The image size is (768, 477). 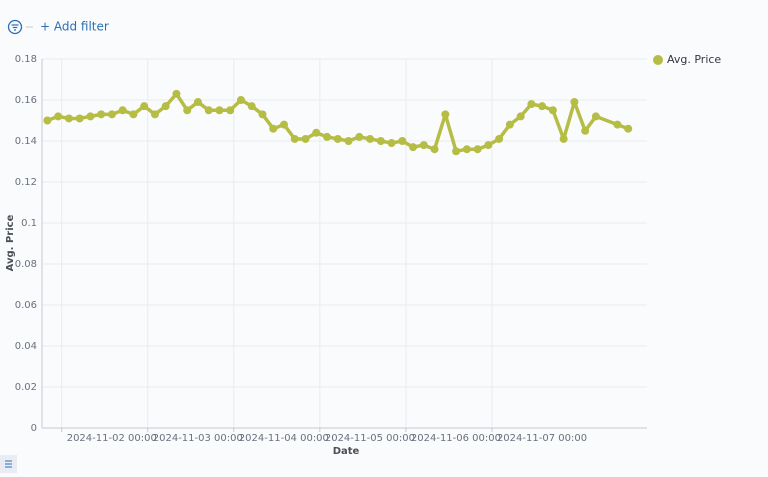 I want to click on legend-label: Avg. Price, so click(x=694, y=59).